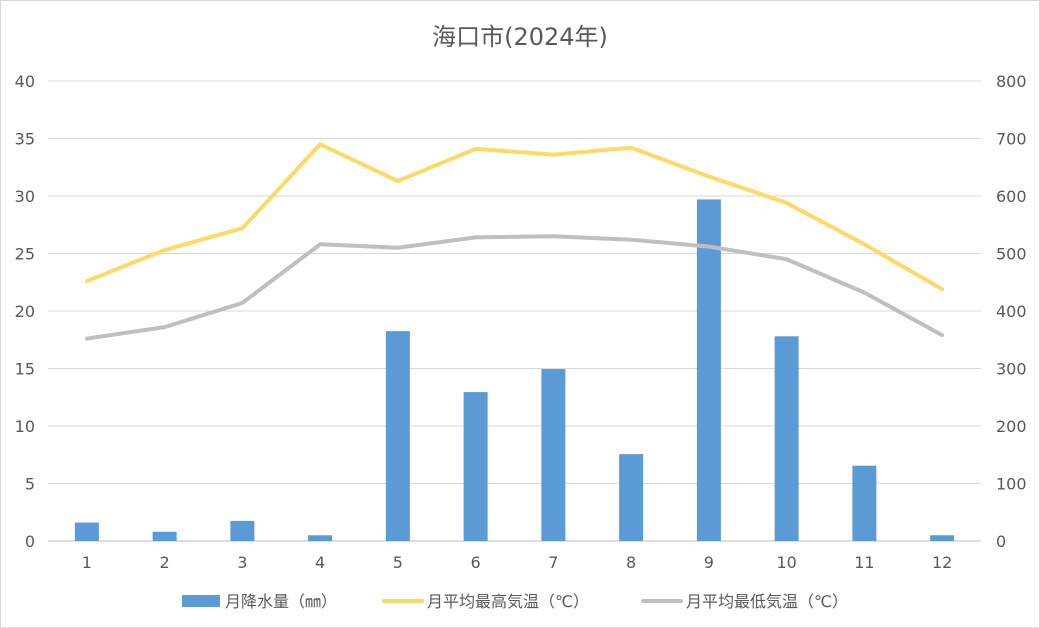 The height and width of the screenshot is (628, 1040). What do you see at coordinates (786, 562) in the screenshot?
I see `x-tick-label: 10` at bounding box center [786, 562].